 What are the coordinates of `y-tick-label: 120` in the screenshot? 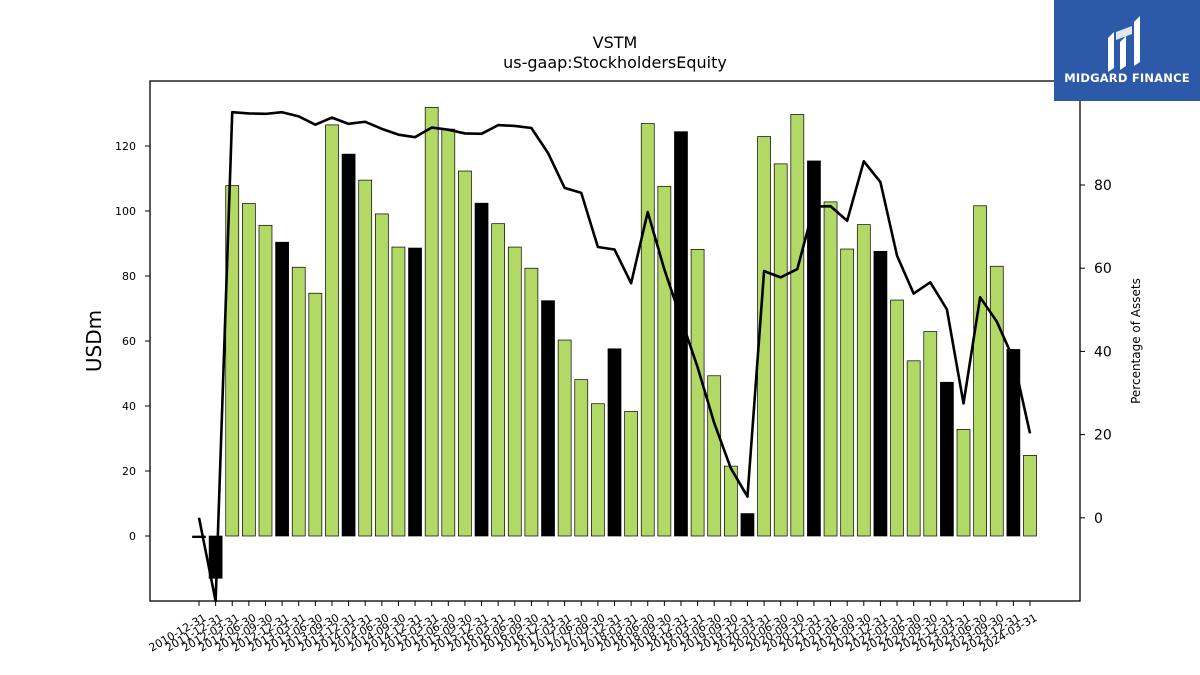 It's located at (125, 146).